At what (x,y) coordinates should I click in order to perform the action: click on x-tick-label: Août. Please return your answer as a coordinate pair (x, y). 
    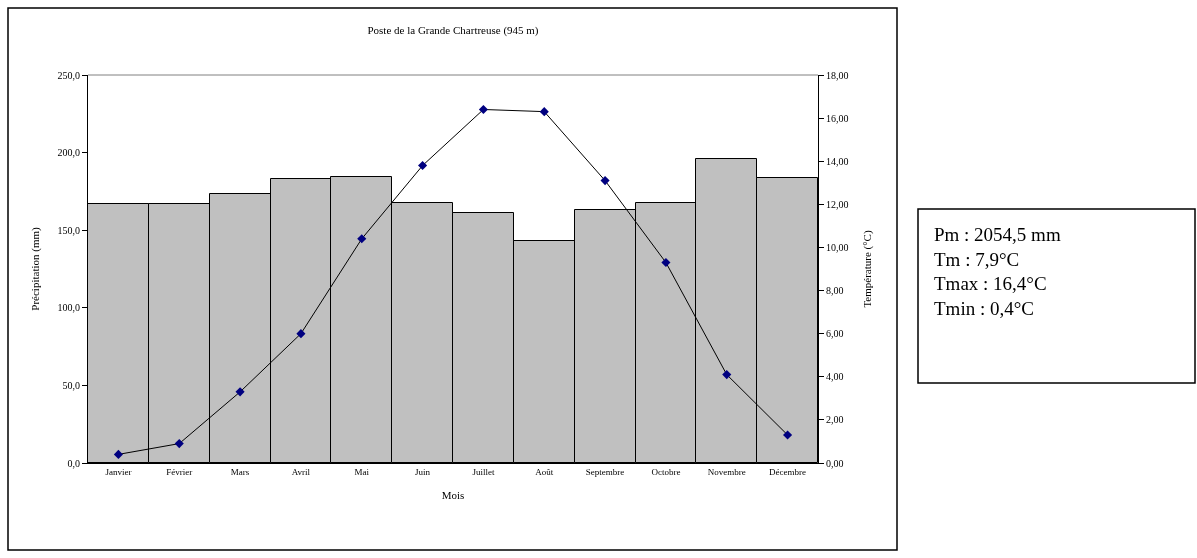
    Looking at the image, I should click on (544, 471).